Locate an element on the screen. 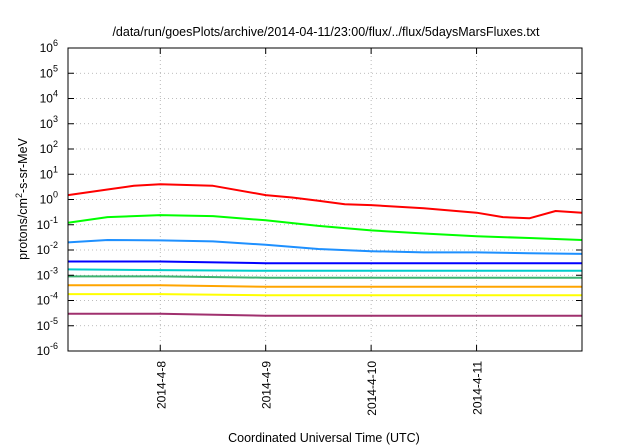 Image resolution: width=640 pixels, height=448 pixels. x-tick-label: 2014-4-8 is located at coordinates (161, 385).